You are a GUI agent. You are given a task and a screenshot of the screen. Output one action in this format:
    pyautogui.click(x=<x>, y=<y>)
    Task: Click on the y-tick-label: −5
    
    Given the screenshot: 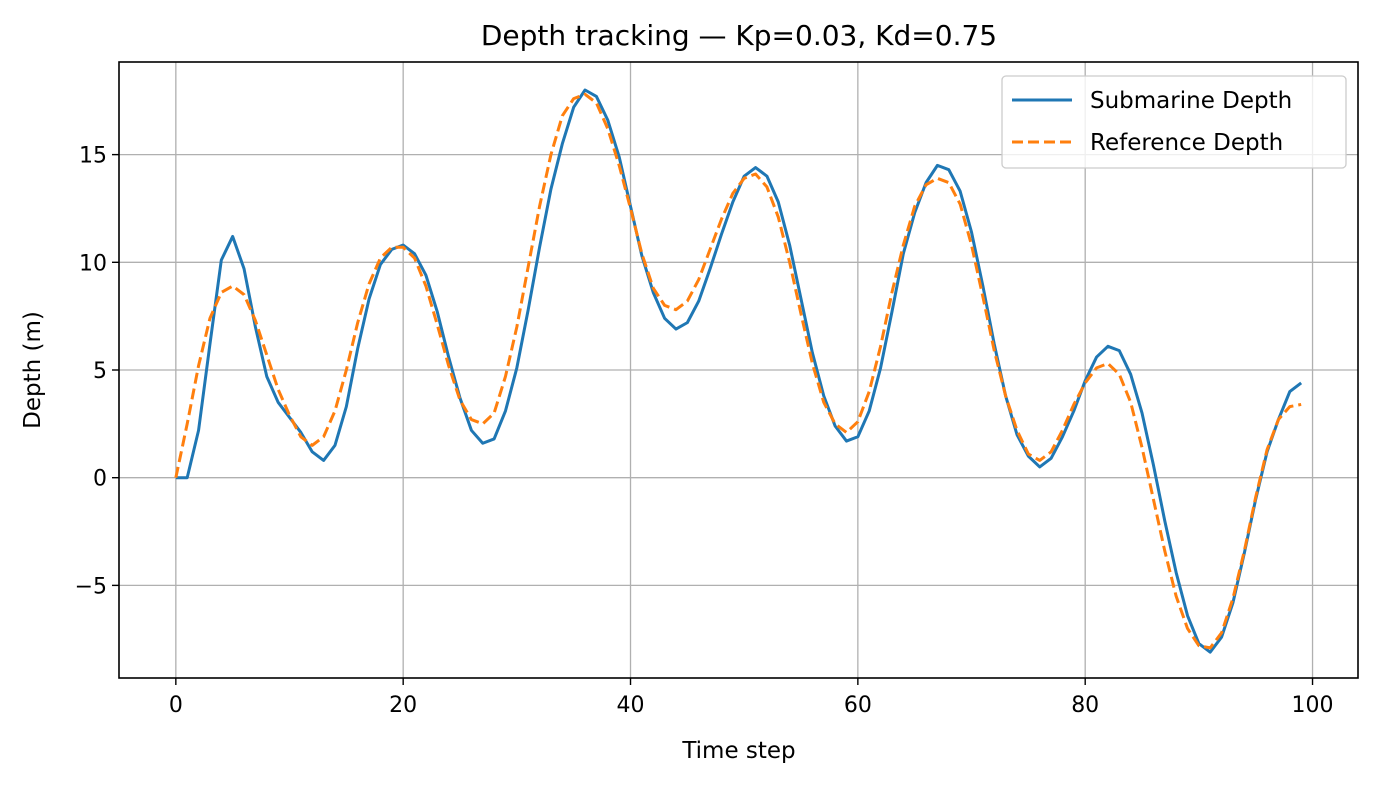 What is the action you would take?
    pyautogui.click(x=91, y=586)
    